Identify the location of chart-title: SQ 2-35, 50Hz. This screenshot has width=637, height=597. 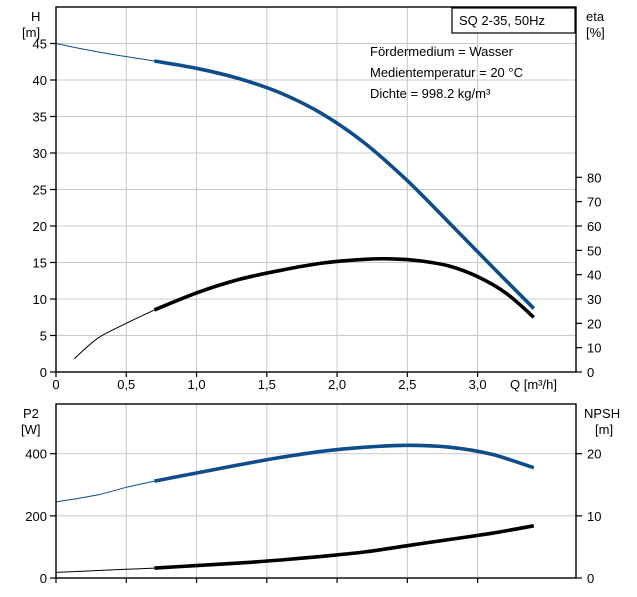
(502, 20).